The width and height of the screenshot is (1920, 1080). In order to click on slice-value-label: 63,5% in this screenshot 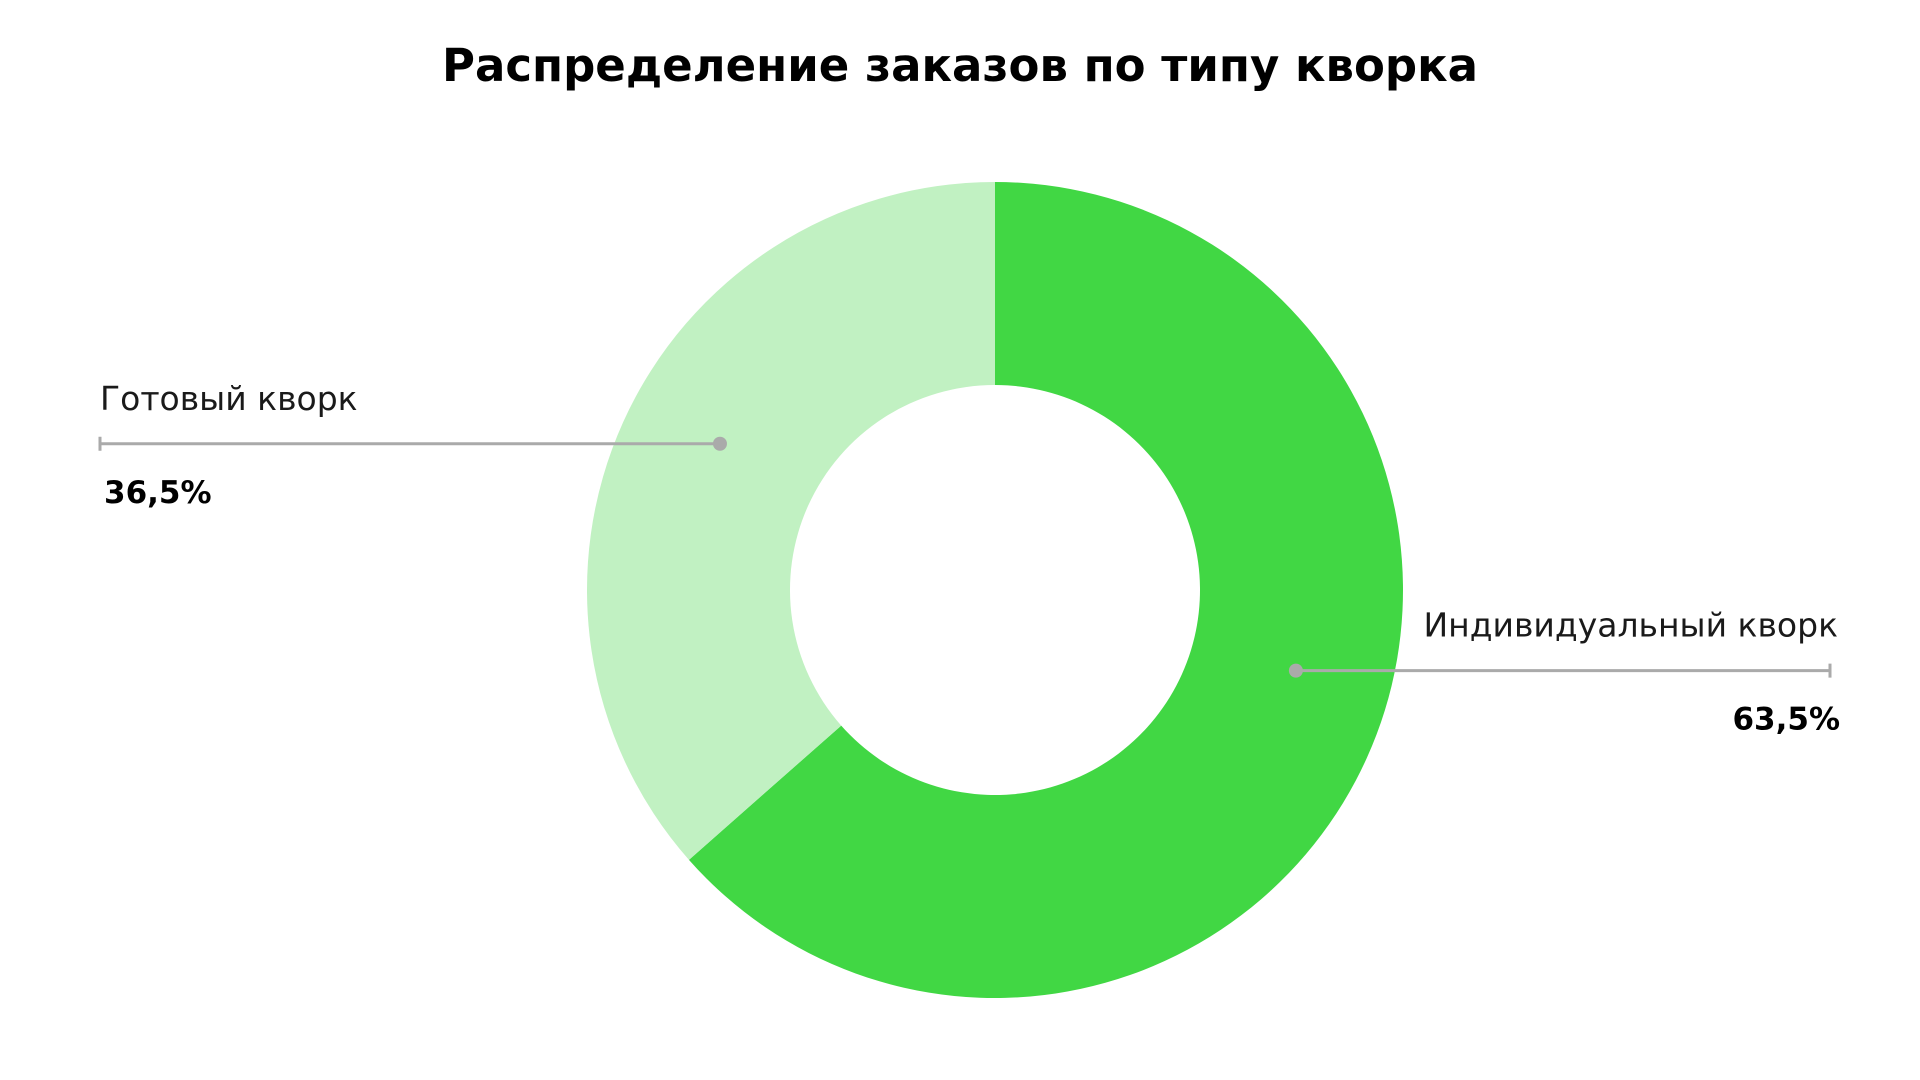, I will do `click(1786, 720)`.